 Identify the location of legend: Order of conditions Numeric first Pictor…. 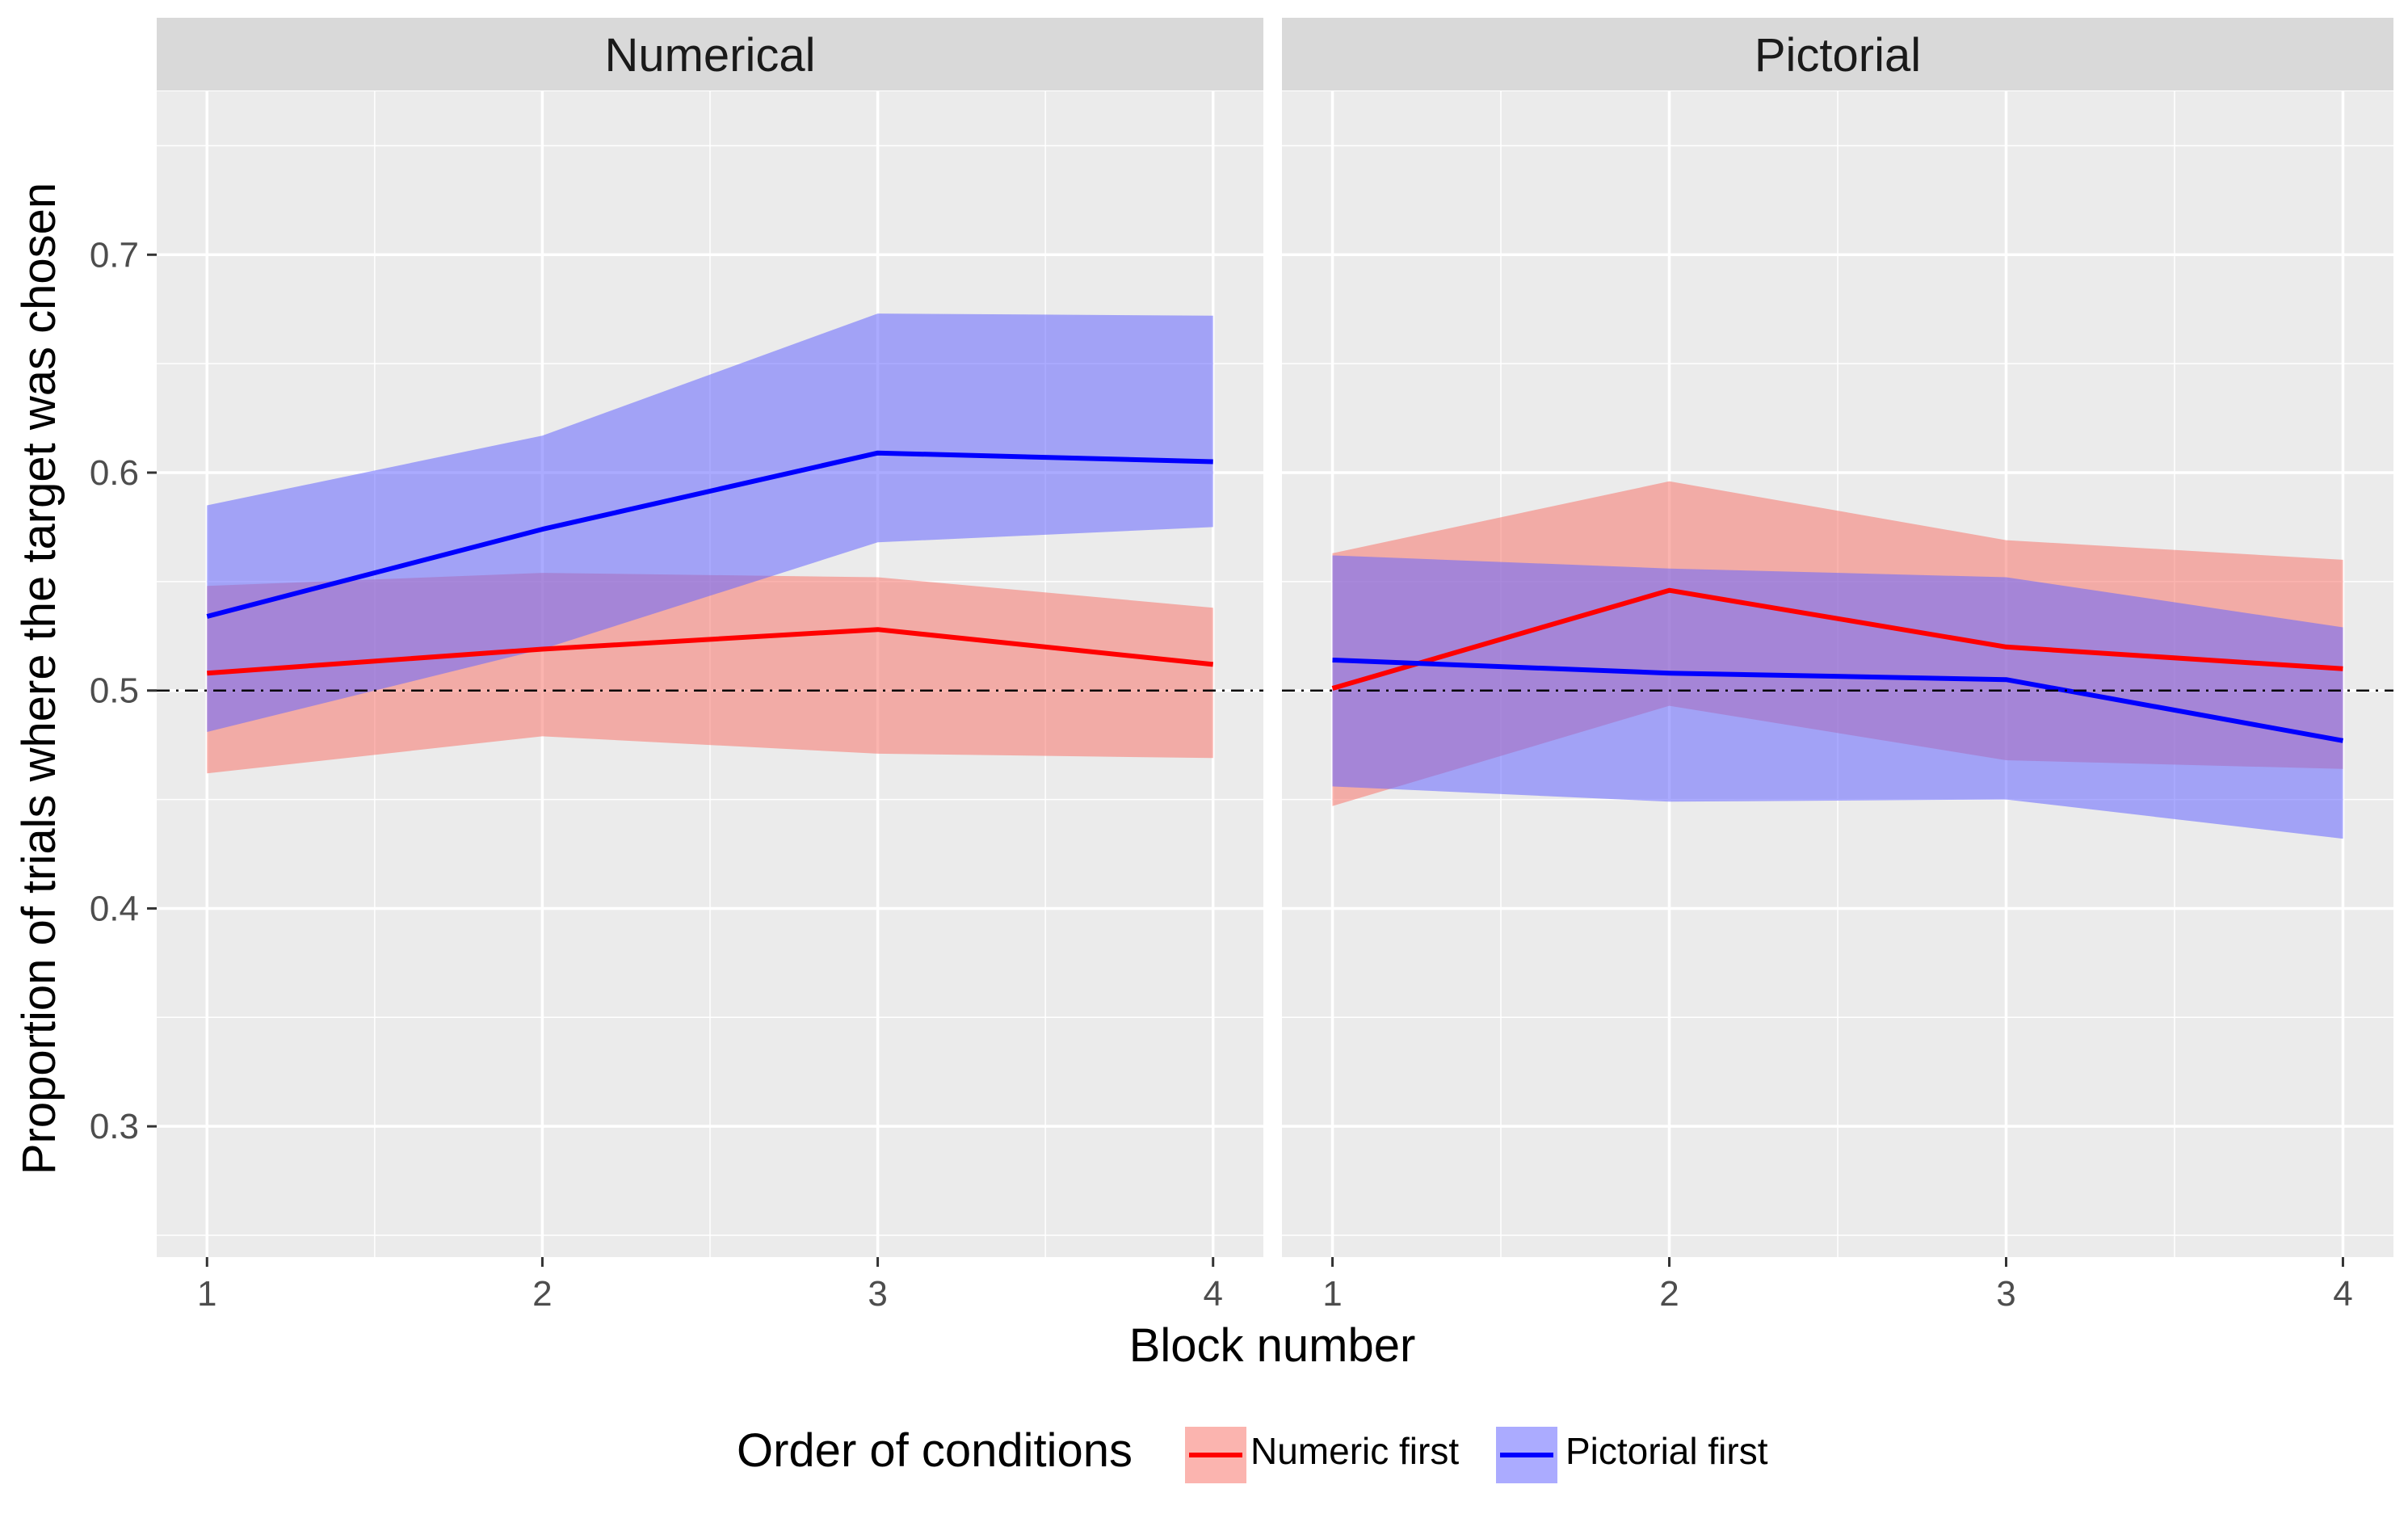
(1252, 1453).